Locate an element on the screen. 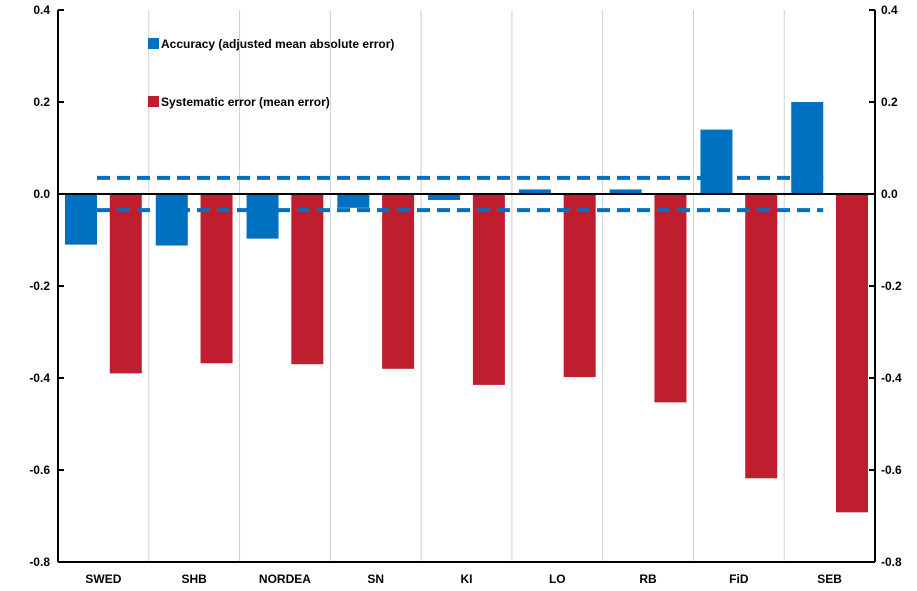  y-tick-label-left: 0.0 is located at coordinates (41, 194).